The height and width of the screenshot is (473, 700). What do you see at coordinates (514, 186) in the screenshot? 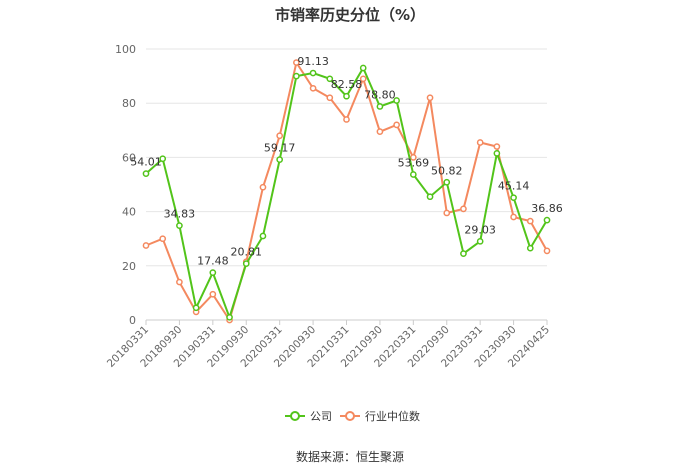
I see `data-label: 45.14` at bounding box center [514, 186].